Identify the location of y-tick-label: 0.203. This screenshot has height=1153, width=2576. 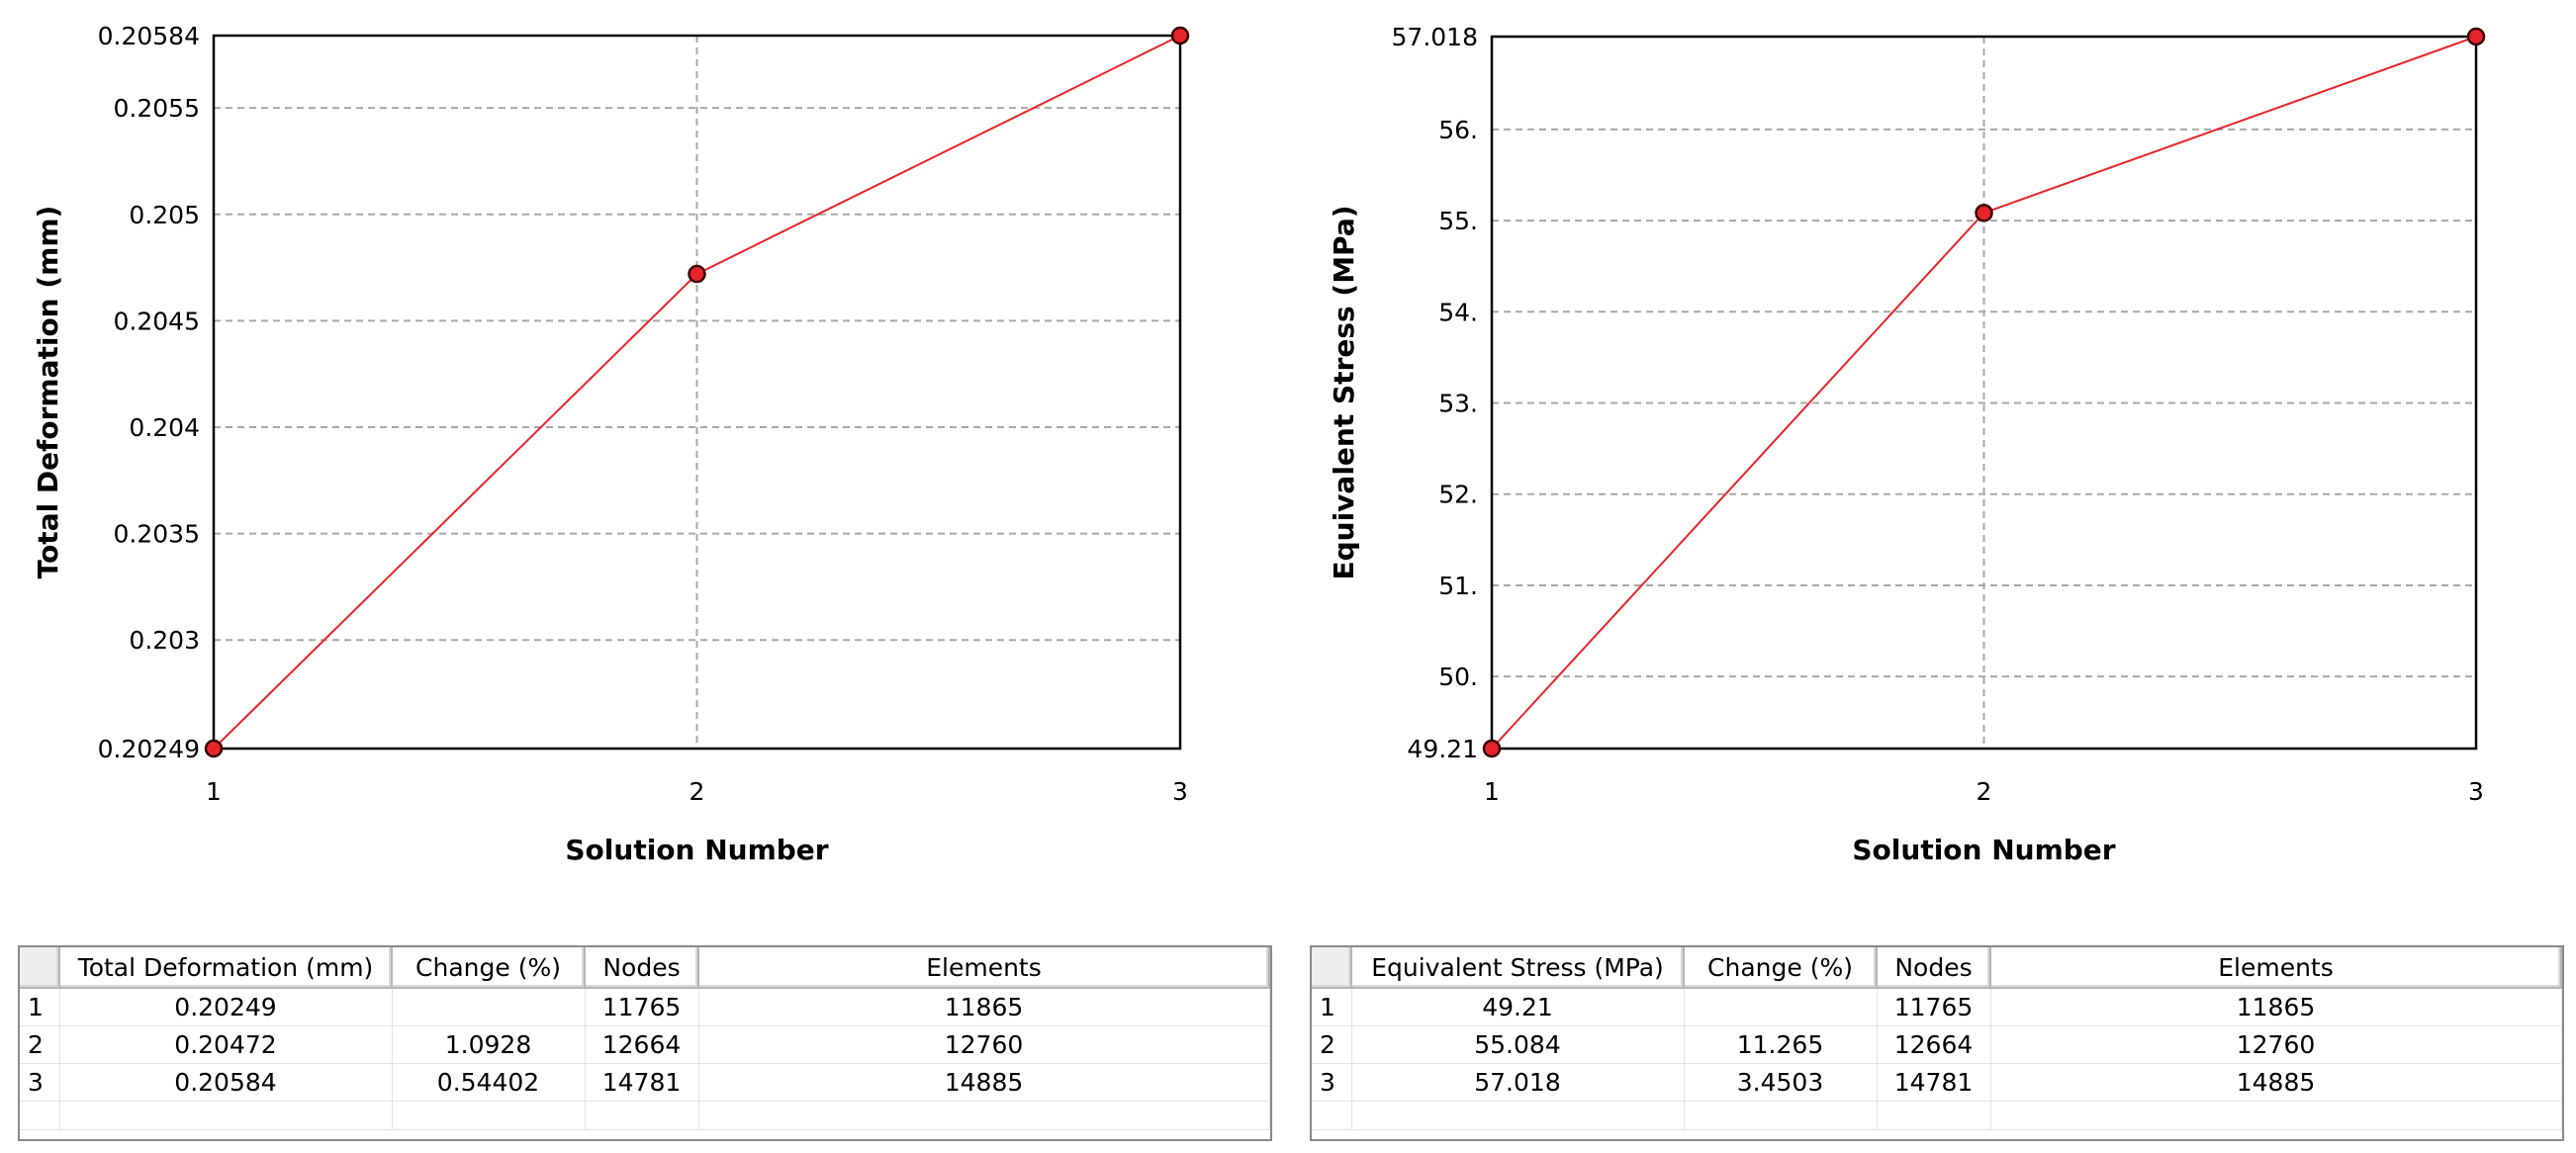
(164, 640).